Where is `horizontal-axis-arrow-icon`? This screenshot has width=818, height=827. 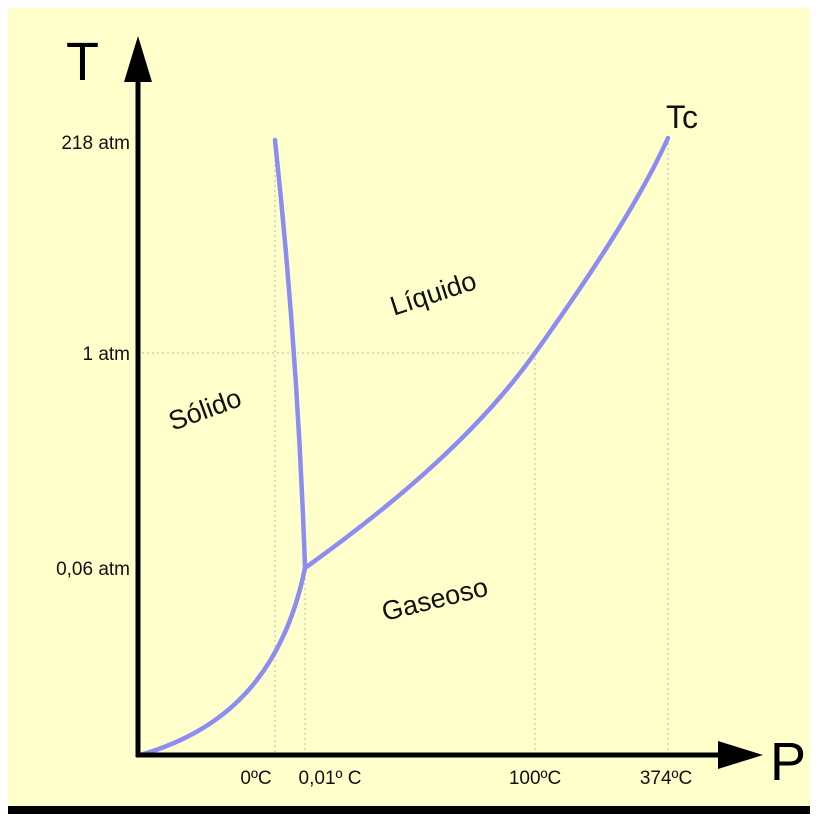 horizontal-axis-arrow-icon is located at coordinates (740, 755).